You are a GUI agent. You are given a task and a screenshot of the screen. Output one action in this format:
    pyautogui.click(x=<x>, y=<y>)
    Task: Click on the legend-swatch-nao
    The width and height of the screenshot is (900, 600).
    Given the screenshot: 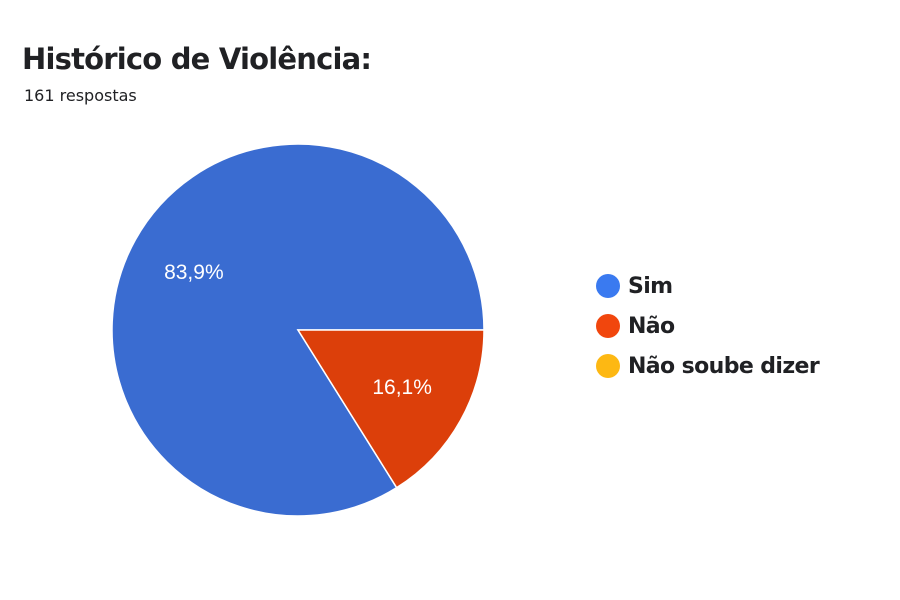 What is the action you would take?
    pyautogui.click(x=608, y=326)
    